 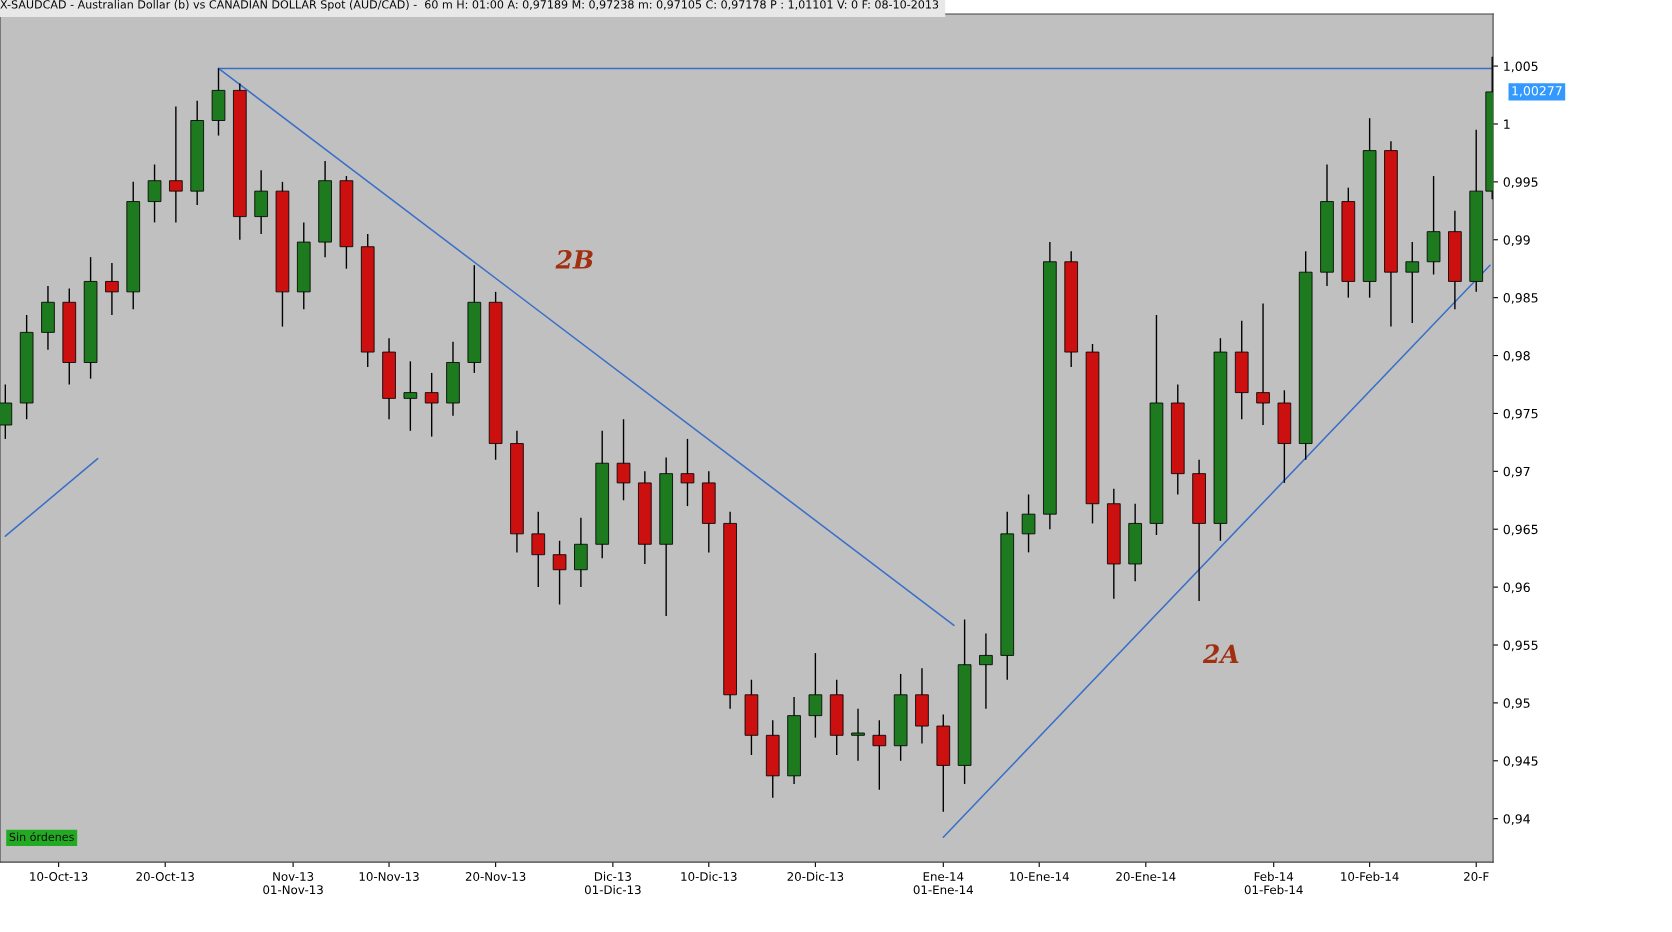 What do you see at coordinates (495, 876) in the screenshot?
I see `x-tick-label: 20-Nov-13` at bounding box center [495, 876].